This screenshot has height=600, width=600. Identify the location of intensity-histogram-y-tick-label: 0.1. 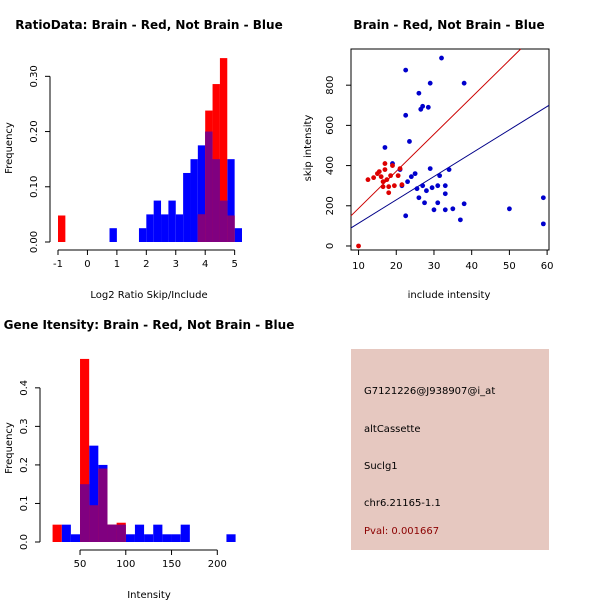
(24, 504).